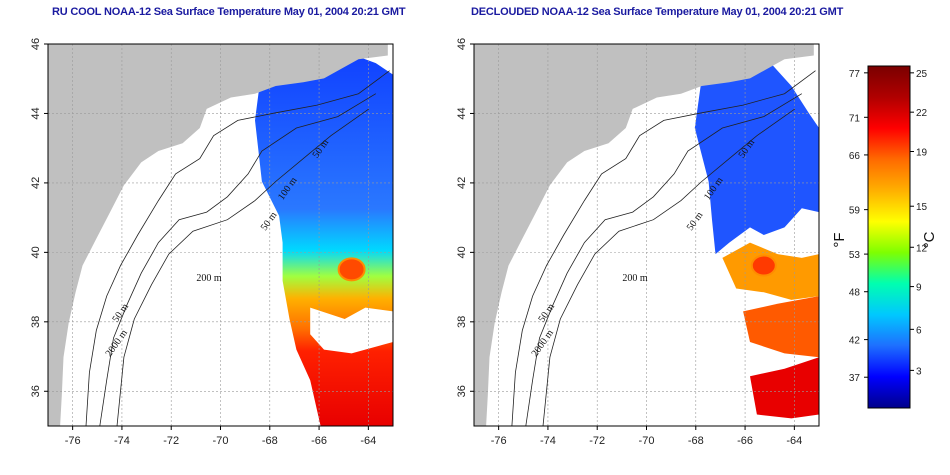 The height and width of the screenshot is (475, 950). What do you see at coordinates (855, 118) in the screenshot?
I see `fahrenheit-tick-label: 71` at bounding box center [855, 118].